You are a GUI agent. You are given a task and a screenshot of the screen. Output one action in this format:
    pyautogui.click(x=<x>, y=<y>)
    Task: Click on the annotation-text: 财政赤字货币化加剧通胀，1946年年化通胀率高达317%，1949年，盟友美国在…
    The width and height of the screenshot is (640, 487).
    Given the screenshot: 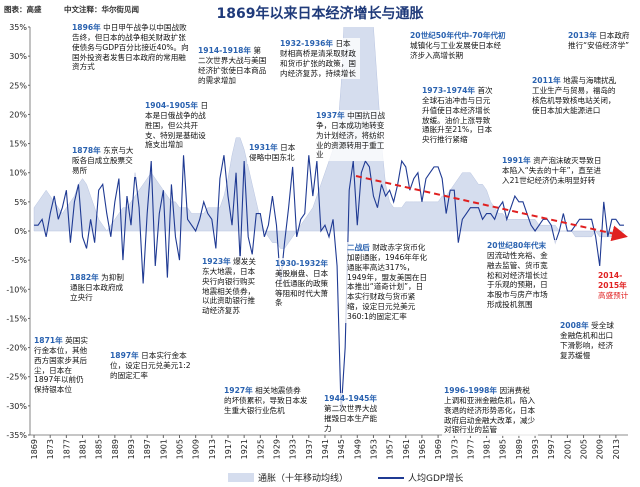 What is the action you would take?
    pyautogui.click(x=387, y=282)
    